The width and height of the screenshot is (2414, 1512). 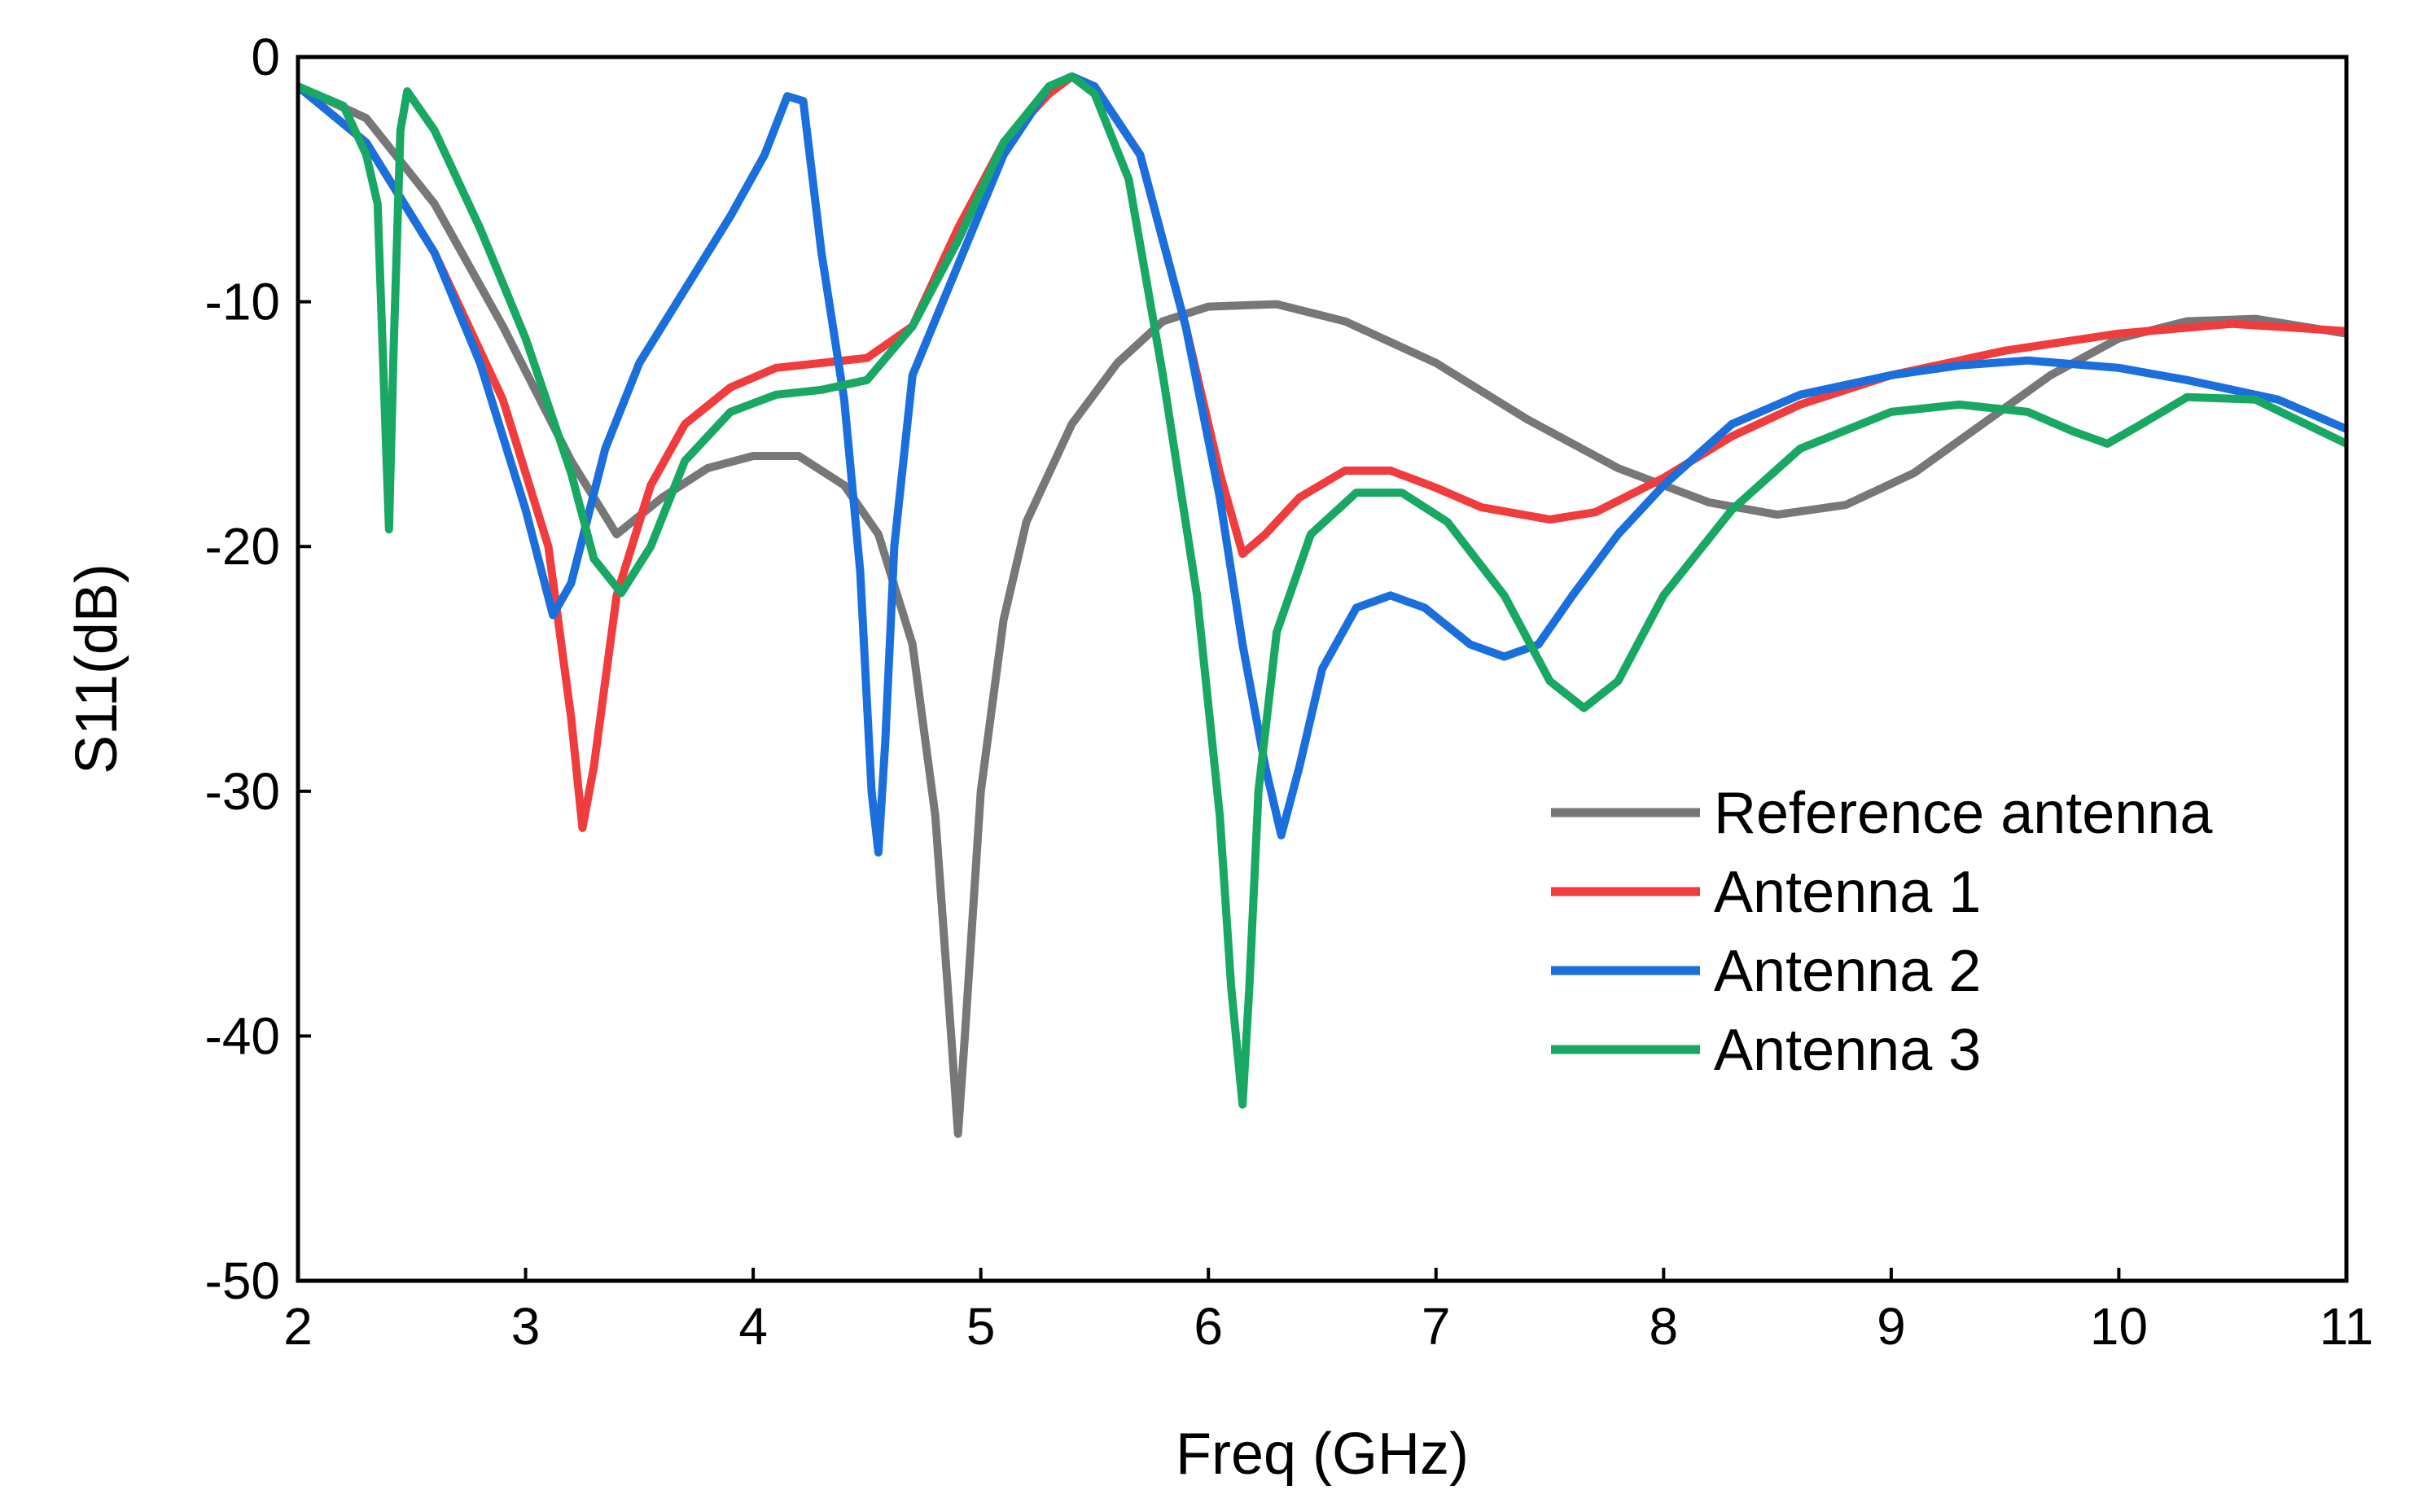 What do you see at coordinates (1847, 1050) in the screenshot?
I see `legend-label-4: Antenna 3` at bounding box center [1847, 1050].